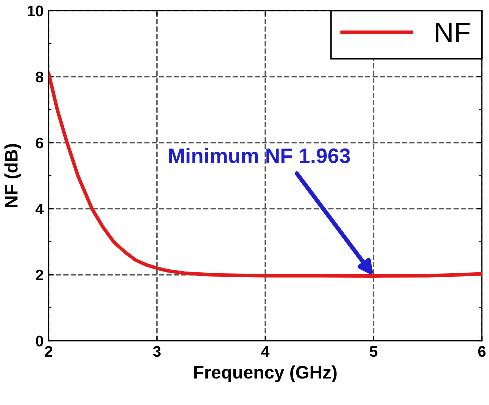  What do you see at coordinates (453, 32) in the screenshot?
I see `legend-label: NF` at bounding box center [453, 32].